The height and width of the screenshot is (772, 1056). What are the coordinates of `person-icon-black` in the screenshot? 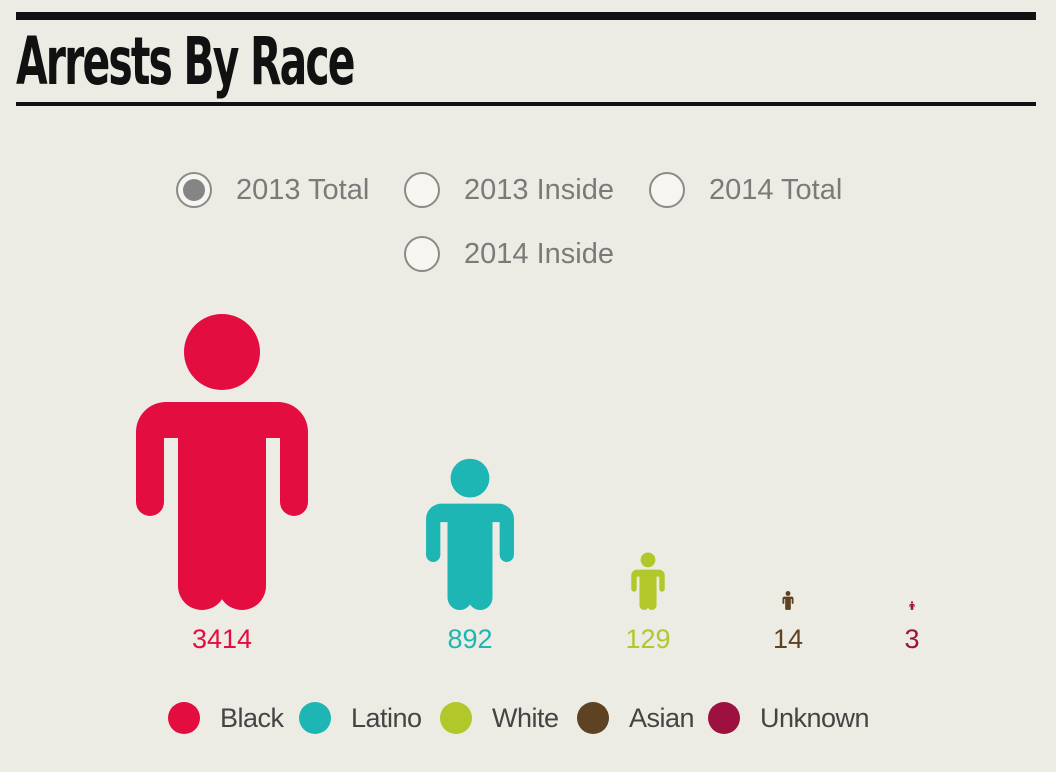 It's located at (222, 462).